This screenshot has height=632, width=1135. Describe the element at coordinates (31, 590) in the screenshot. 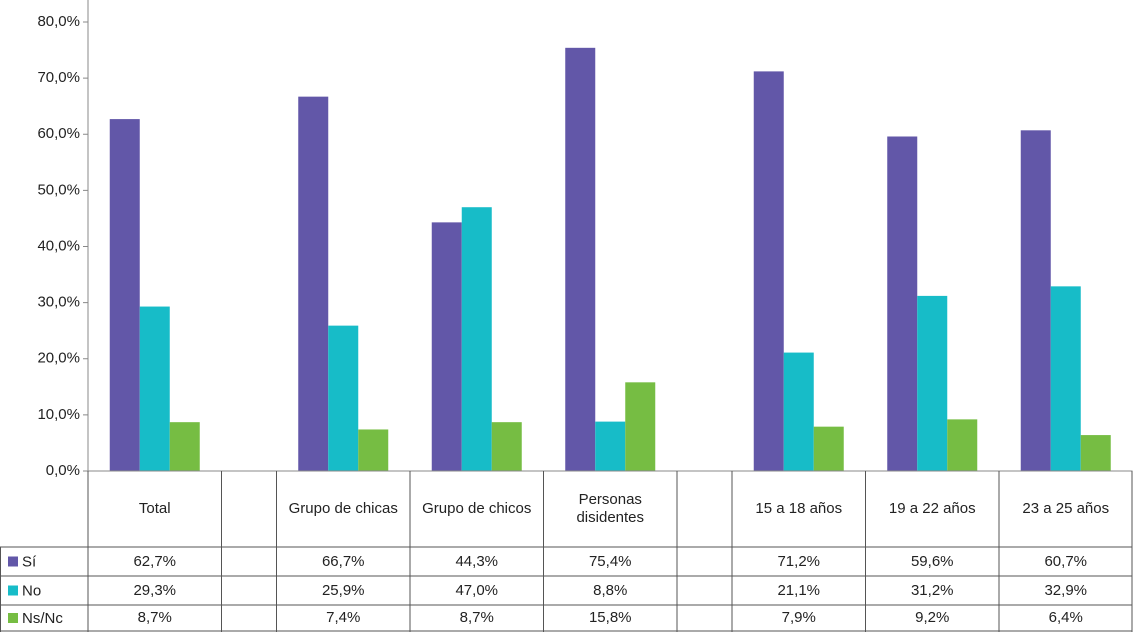

I see `legend-label: No` at that location.